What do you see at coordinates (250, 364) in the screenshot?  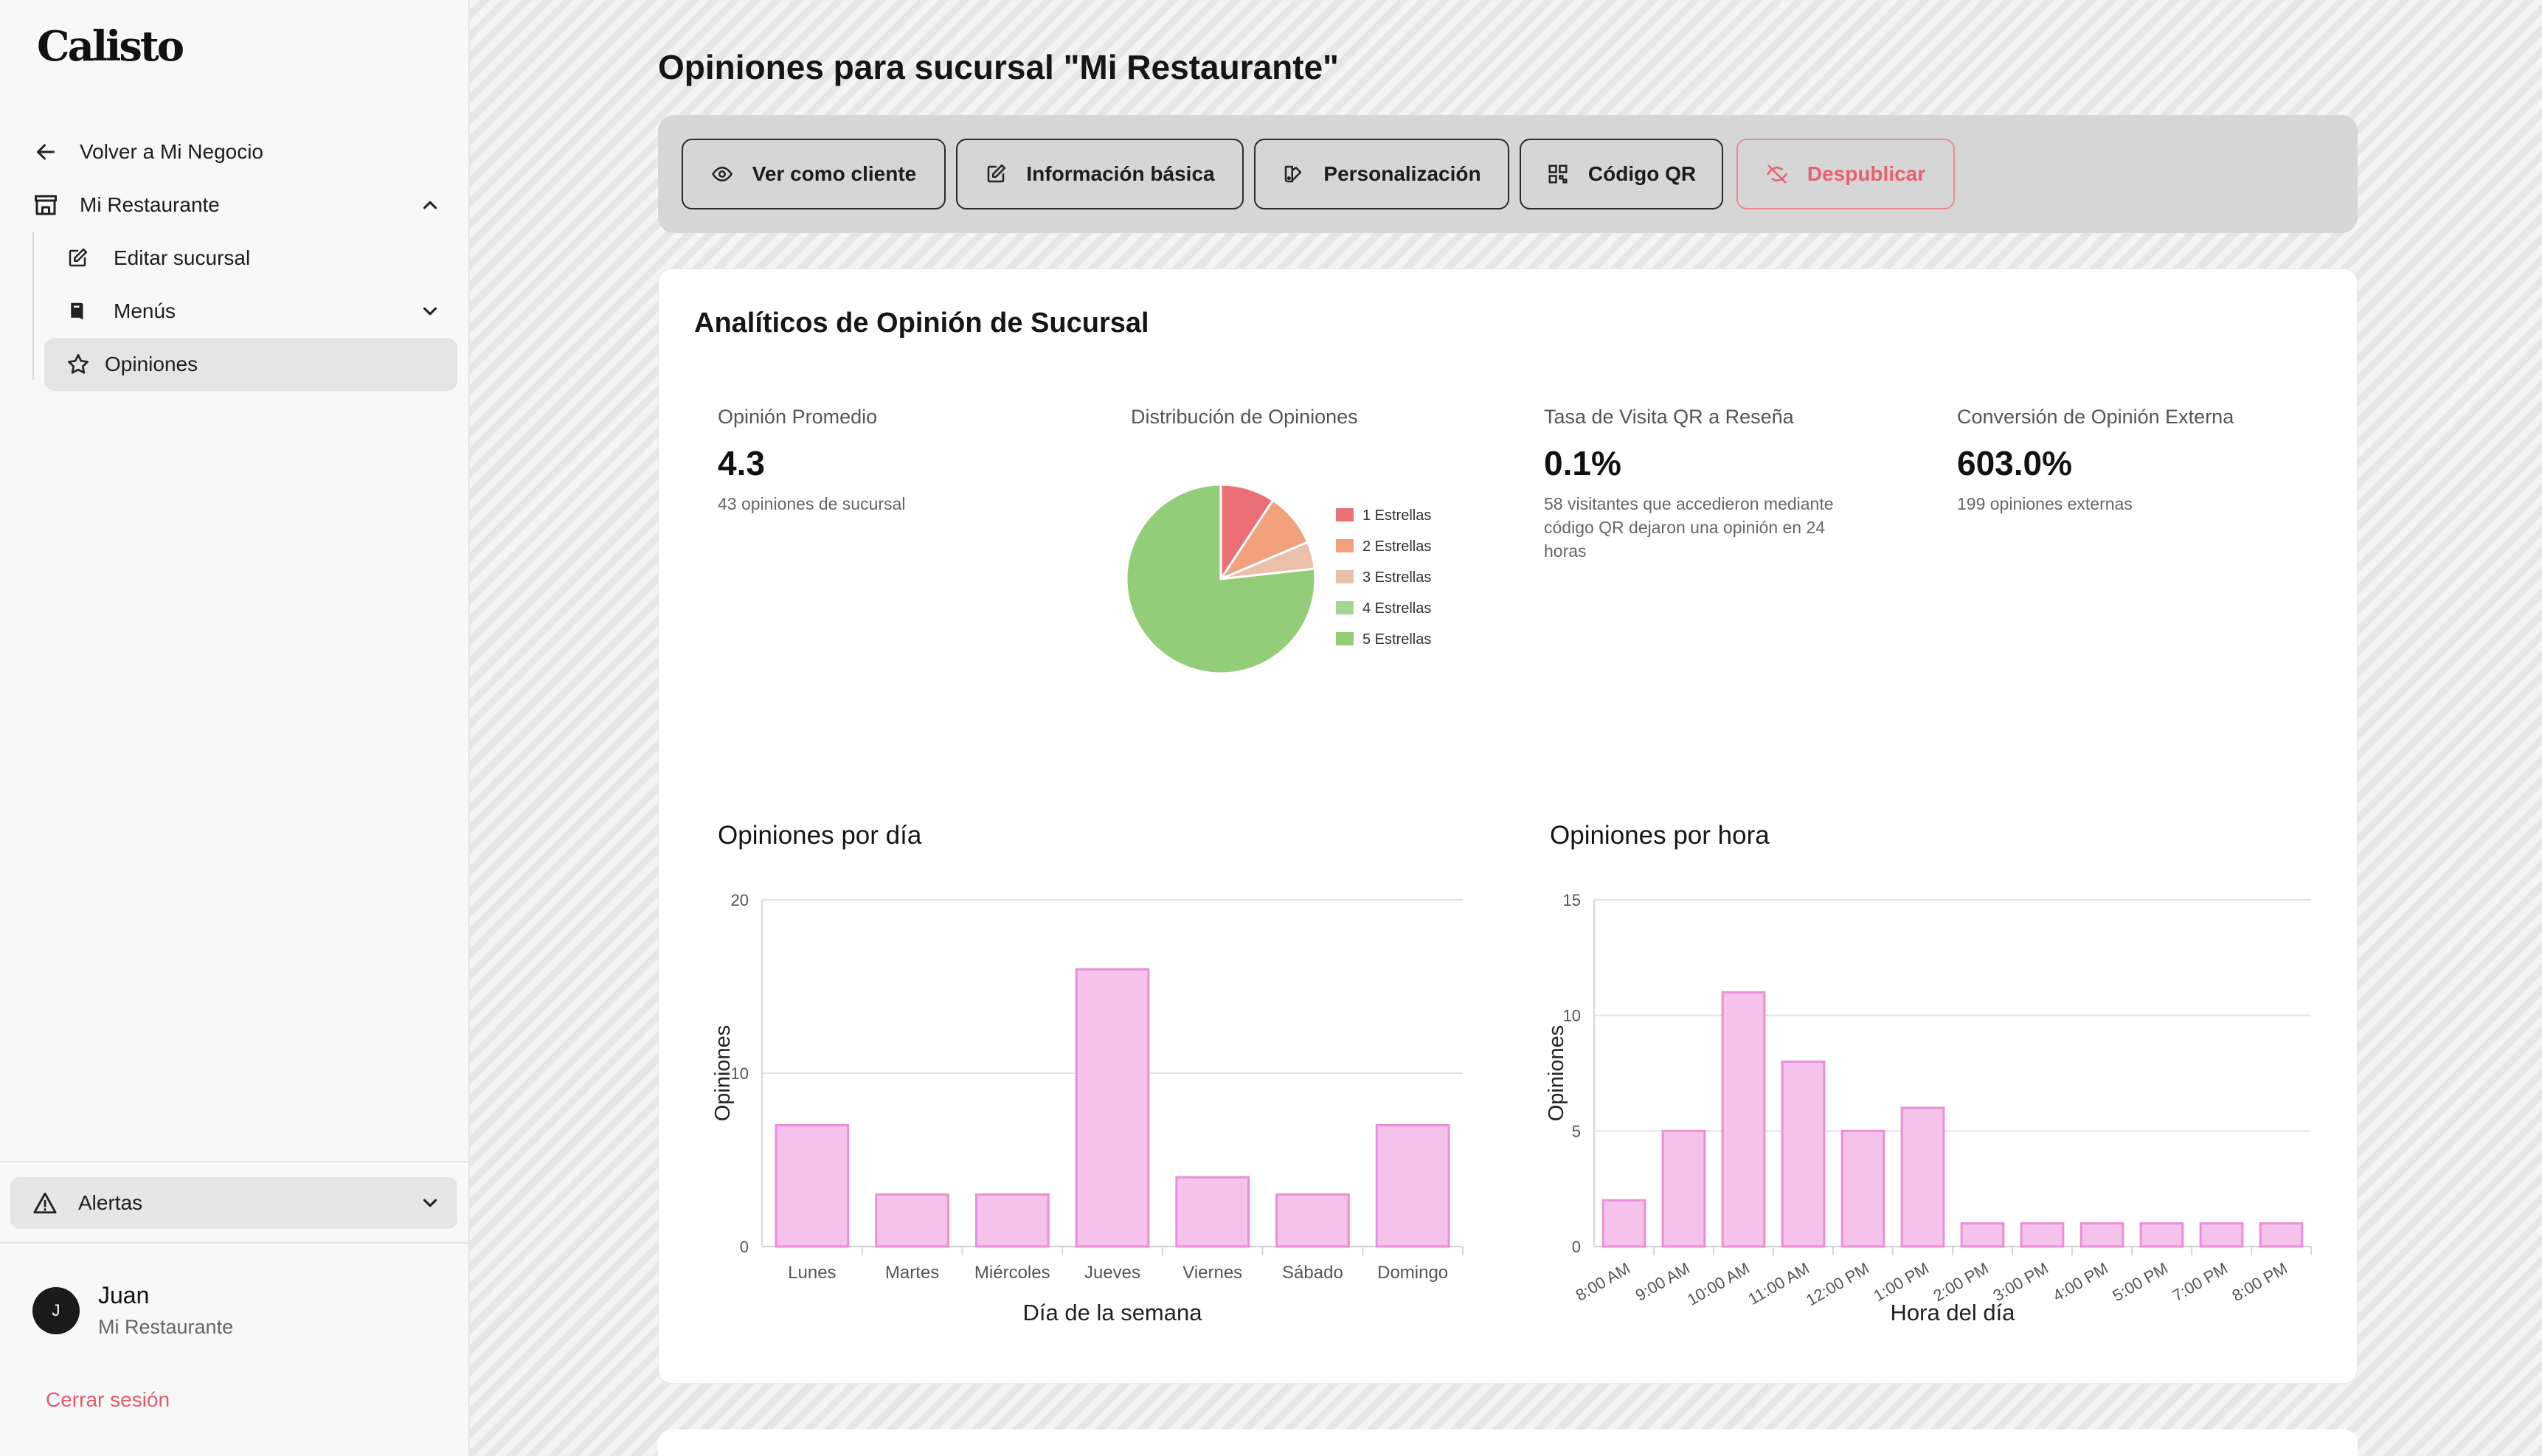 I see `active-item-highlight` at bounding box center [250, 364].